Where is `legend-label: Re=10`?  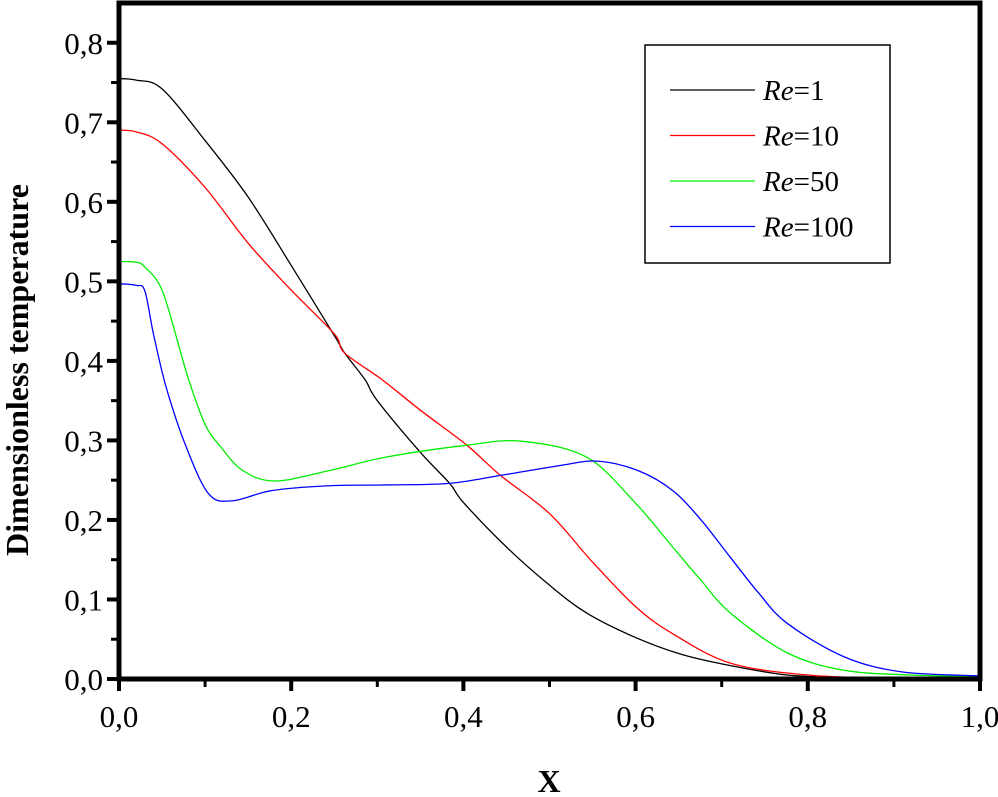
legend-label: Re=10 is located at coordinates (800, 137).